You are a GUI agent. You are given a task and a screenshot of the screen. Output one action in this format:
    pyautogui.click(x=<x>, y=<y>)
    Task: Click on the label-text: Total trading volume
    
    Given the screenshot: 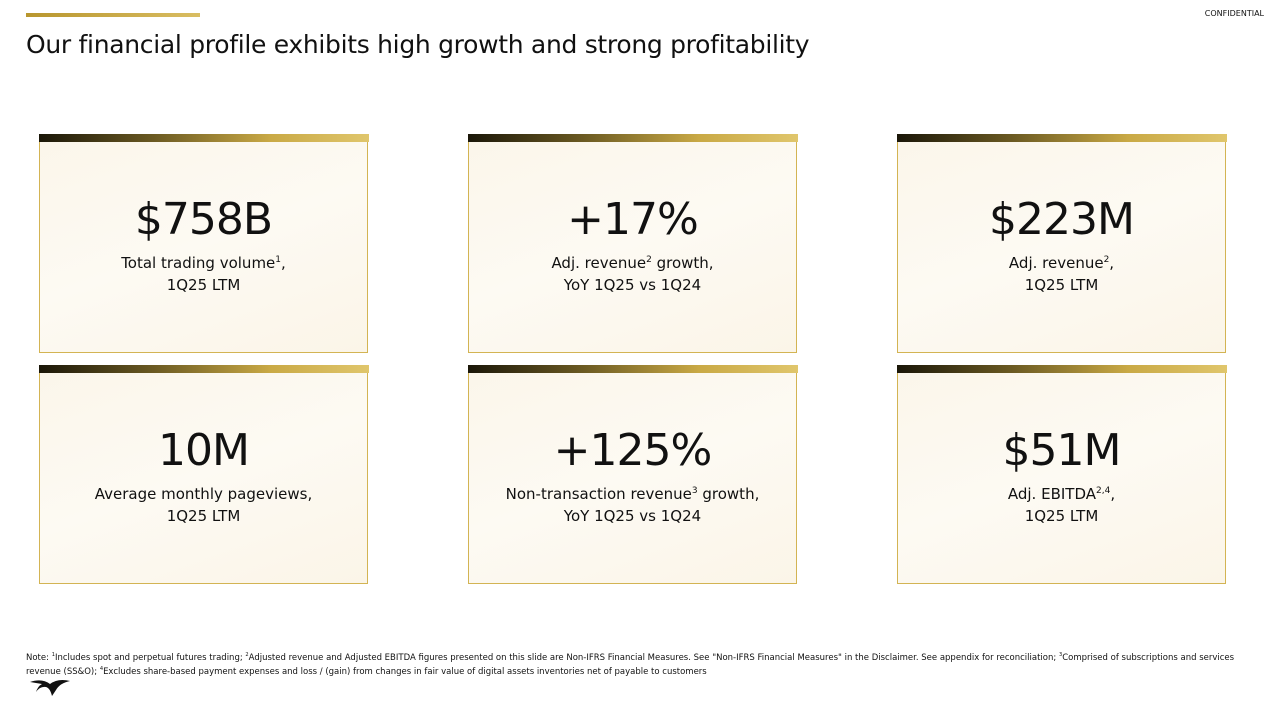 What is the action you would take?
    pyautogui.click(x=198, y=263)
    